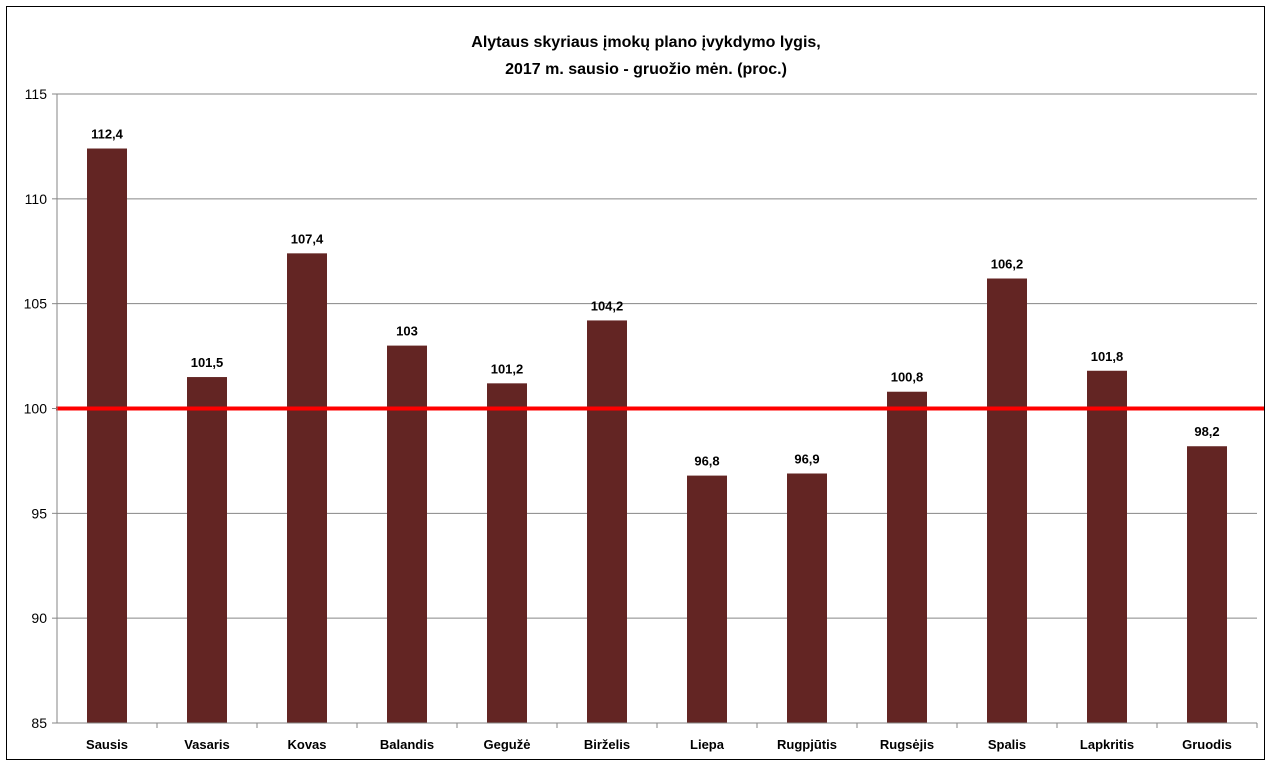 Image resolution: width=1267 pixels, height=762 pixels. What do you see at coordinates (1107, 546) in the screenshot?
I see `bar-lapkritis` at bounding box center [1107, 546].